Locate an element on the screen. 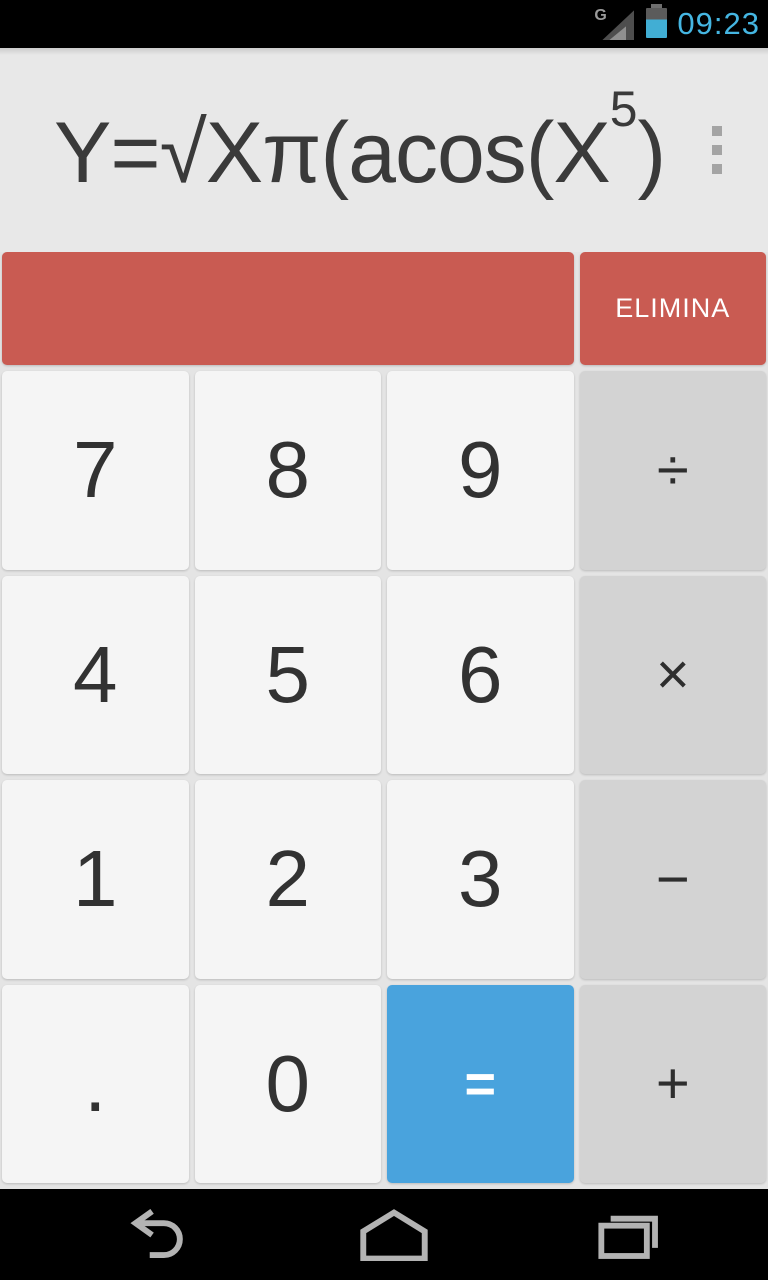 The height and width of the screenshot is (1280, 768). network-type-label: G is located at coordinates (600, 15).